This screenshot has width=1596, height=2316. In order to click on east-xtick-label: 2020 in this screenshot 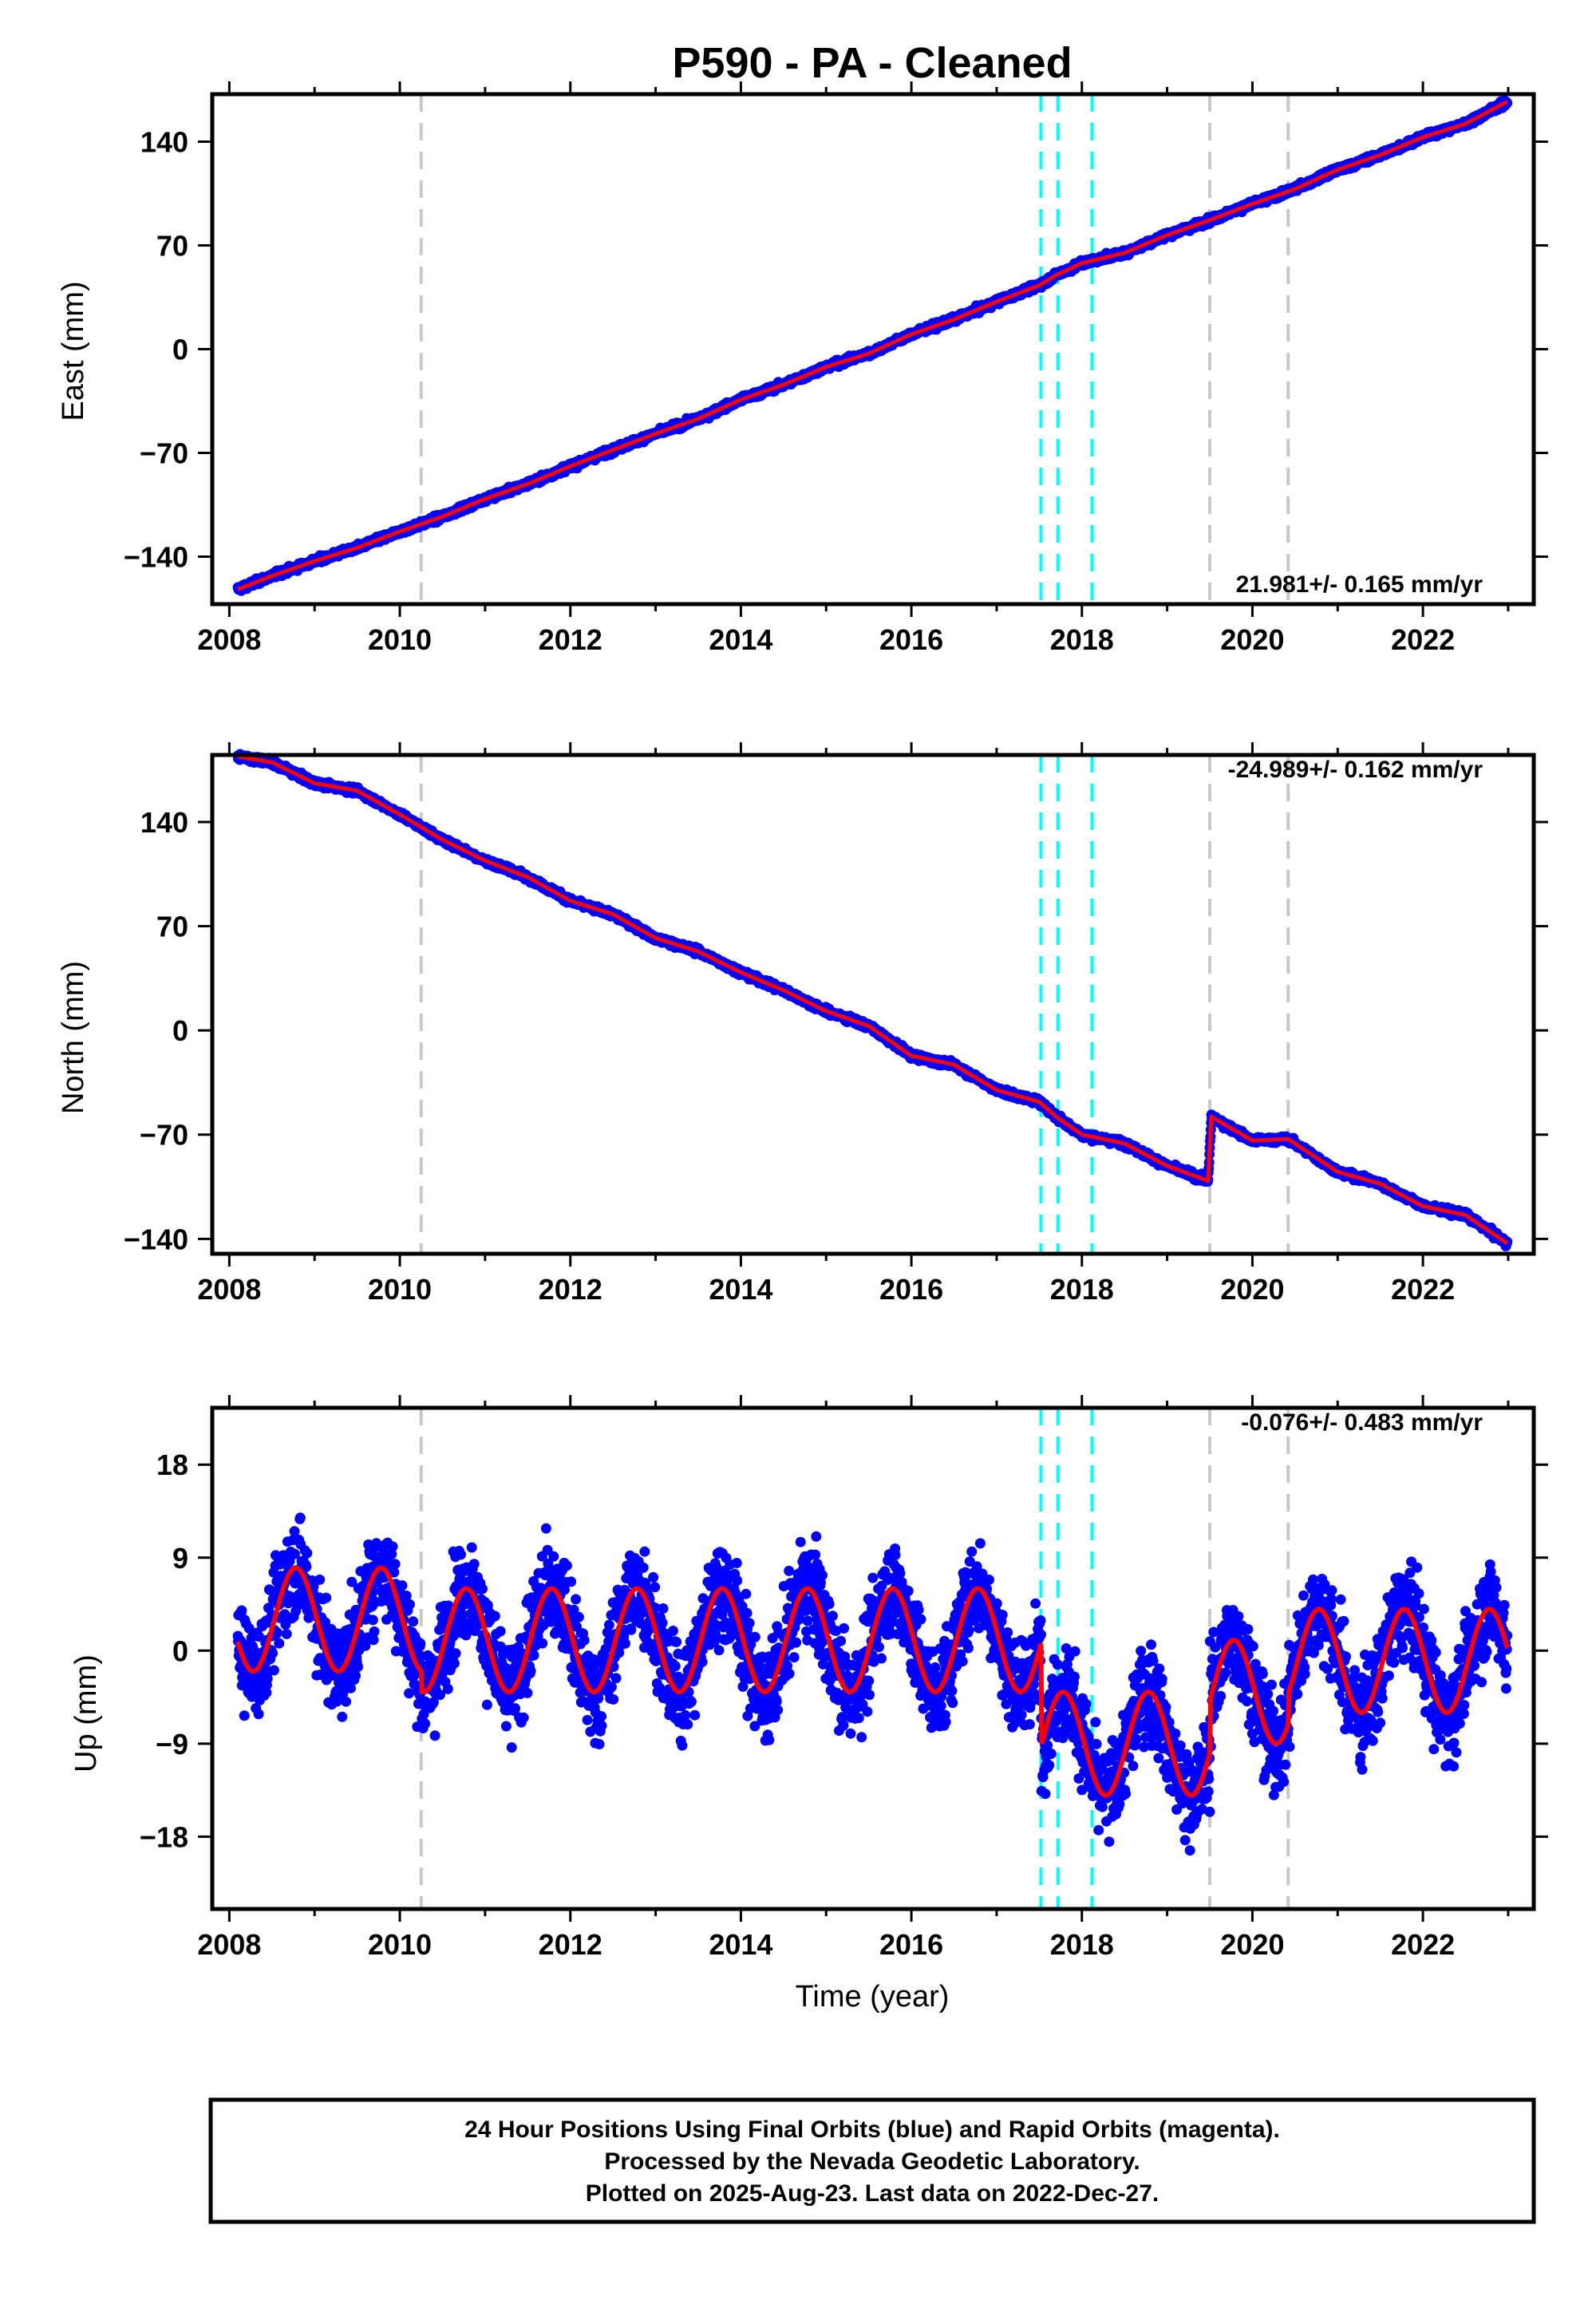, I will do `click(1252, 639)`.